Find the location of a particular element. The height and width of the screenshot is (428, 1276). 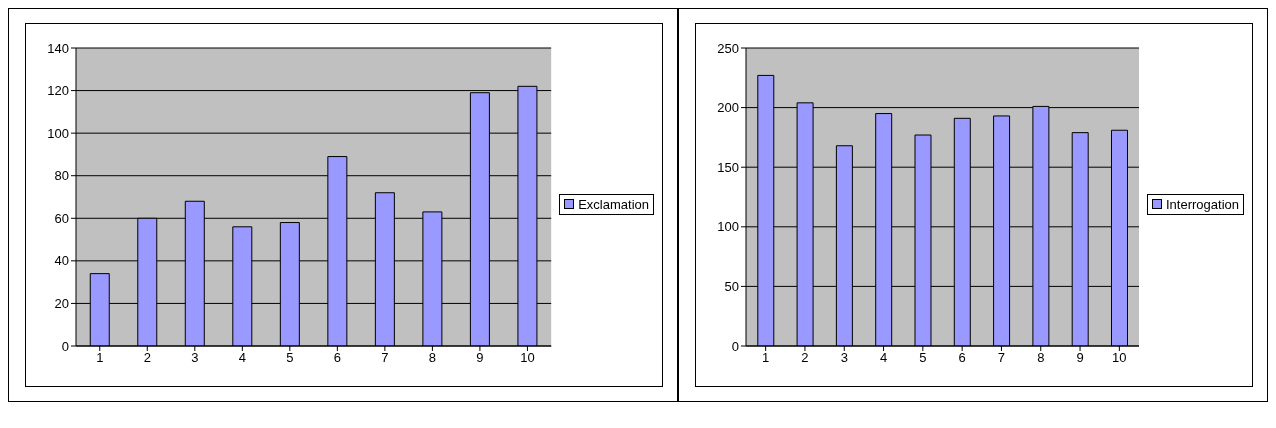

y-tick-label: 200 is located at coordinates (728, 108).